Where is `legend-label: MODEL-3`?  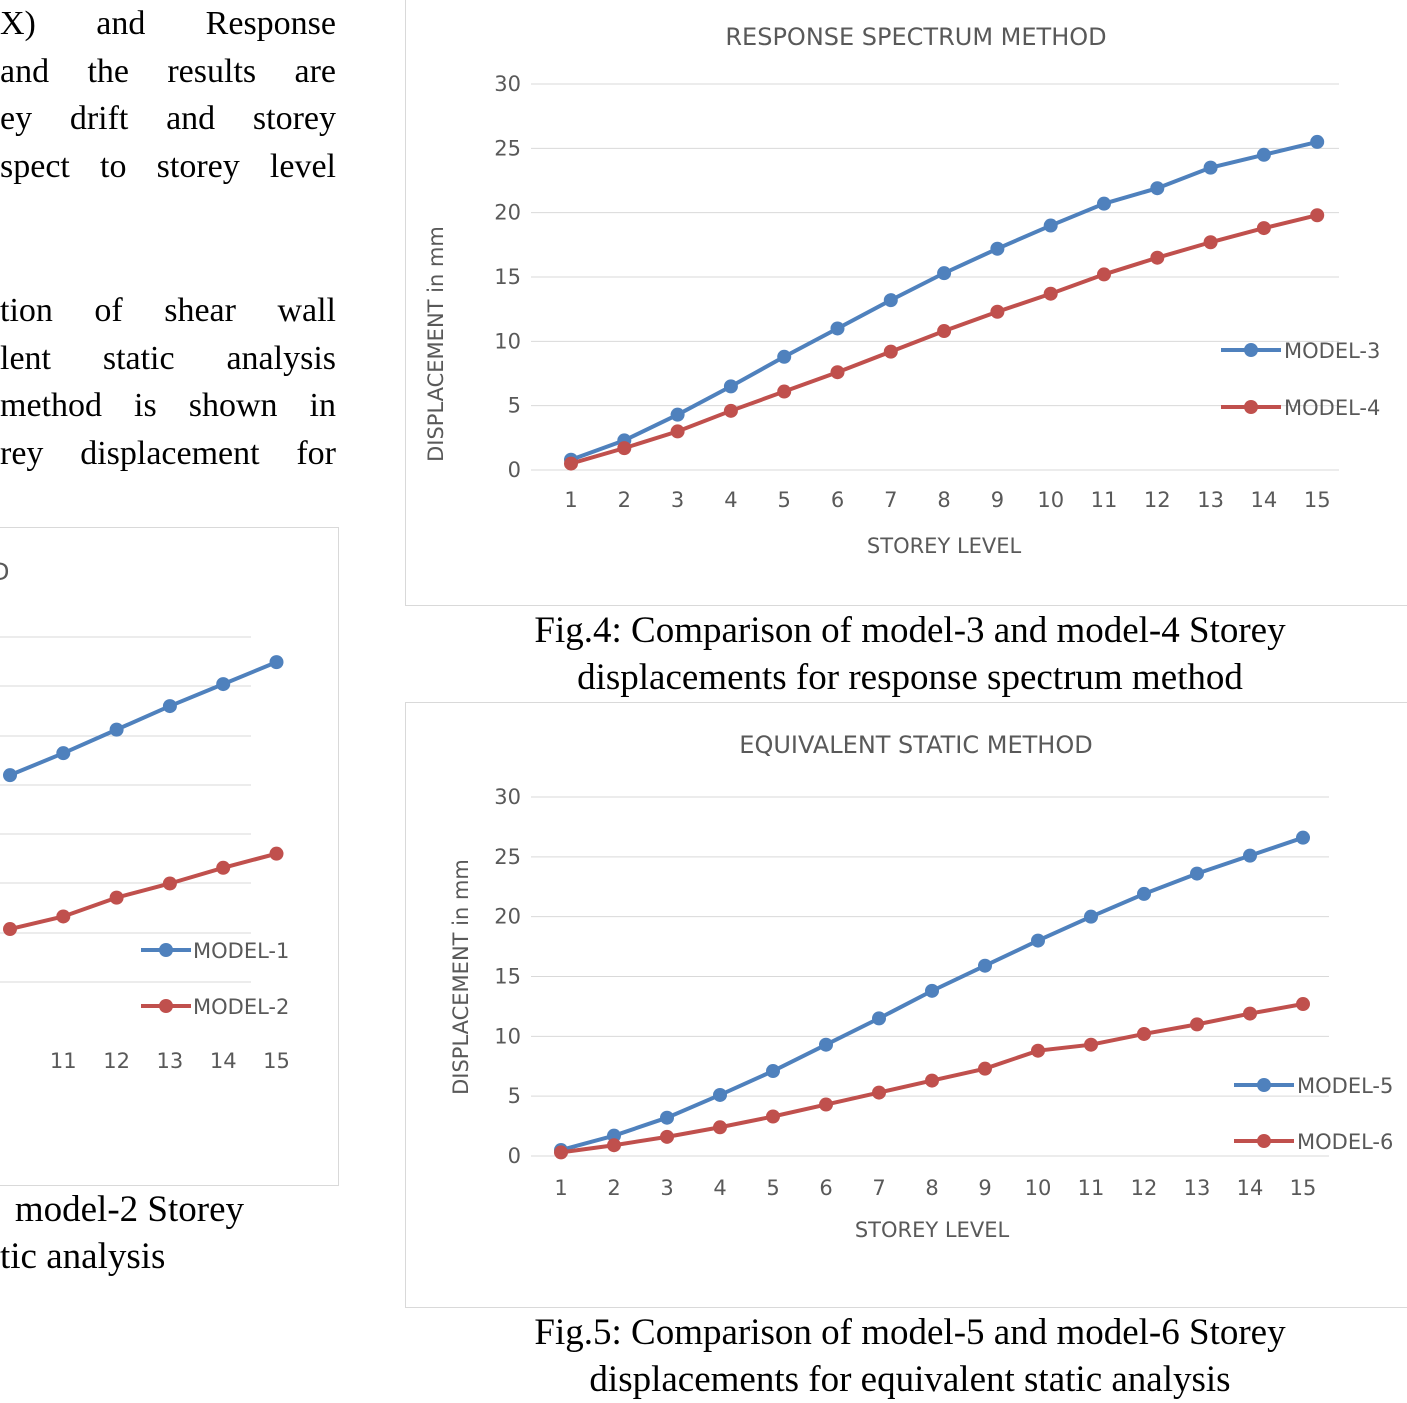
legend-label: MODEL-3 is located at coordinates (1332, 351).